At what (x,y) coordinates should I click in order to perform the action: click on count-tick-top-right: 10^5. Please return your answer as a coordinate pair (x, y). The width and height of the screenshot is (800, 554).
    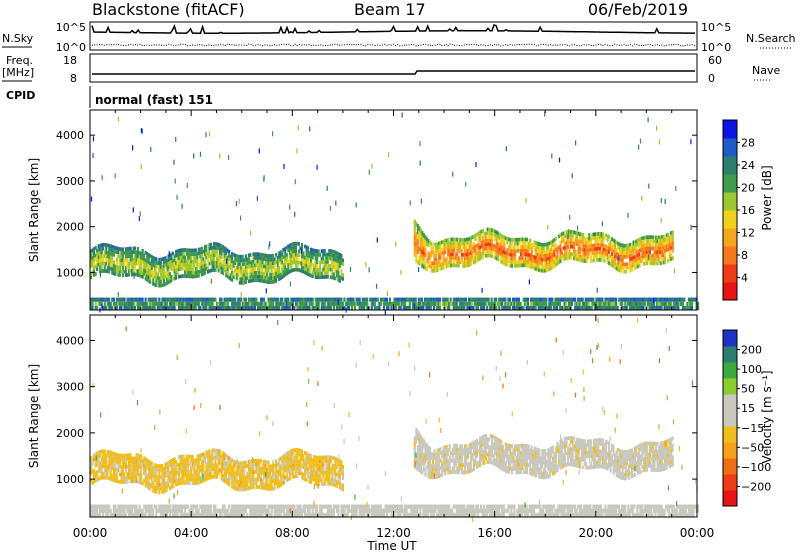
    Looking at the image, I should click on (716, 27).